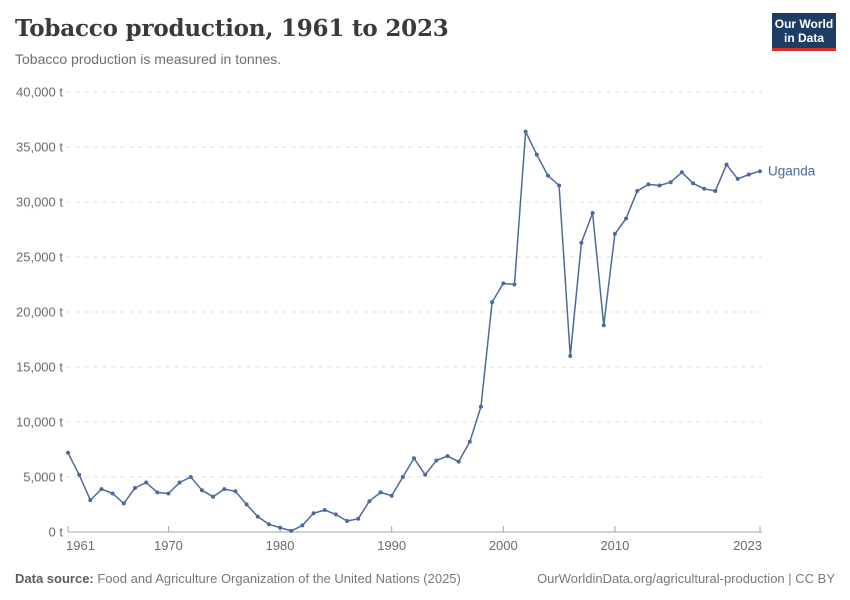 The image size is (850, 600). What do you see at coordinates (747, 545) in the screenshot?
I see `x-tick-label: 2023` at bounding box center [747, 545].